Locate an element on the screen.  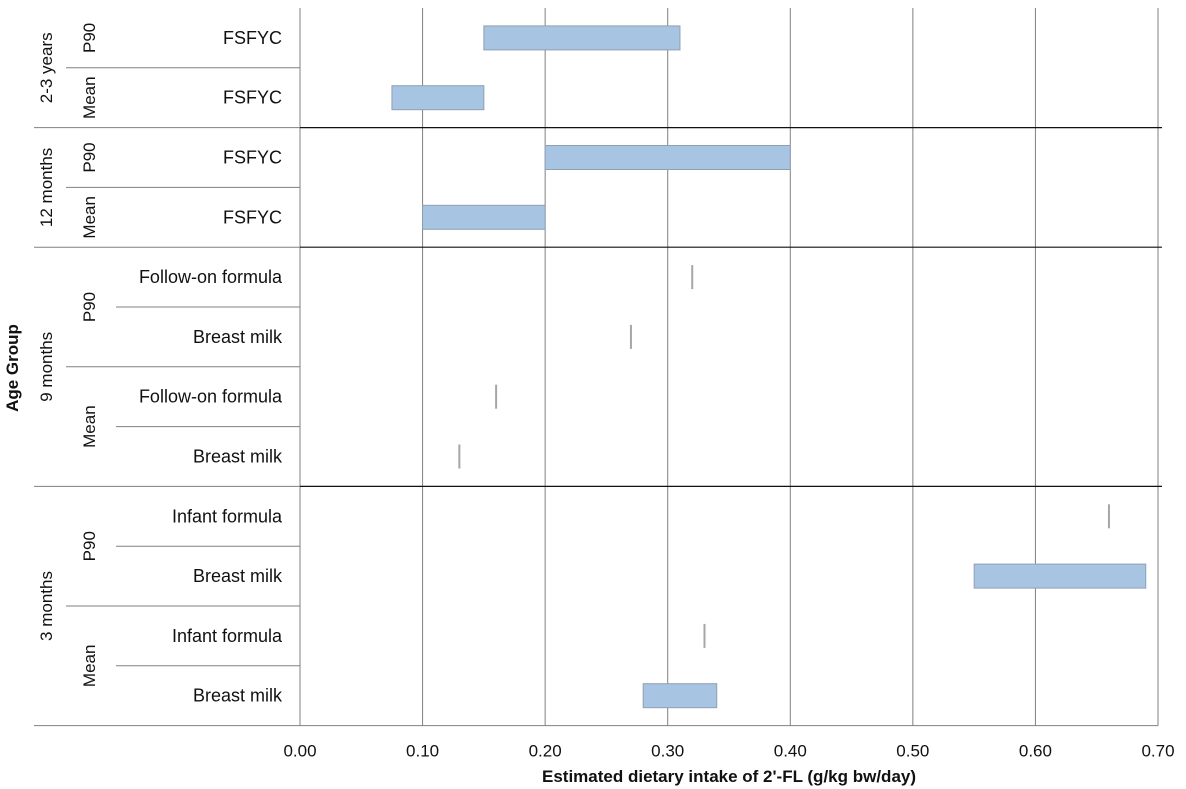
x-tick-label: 0.50 is located at coordinates (912, 751).